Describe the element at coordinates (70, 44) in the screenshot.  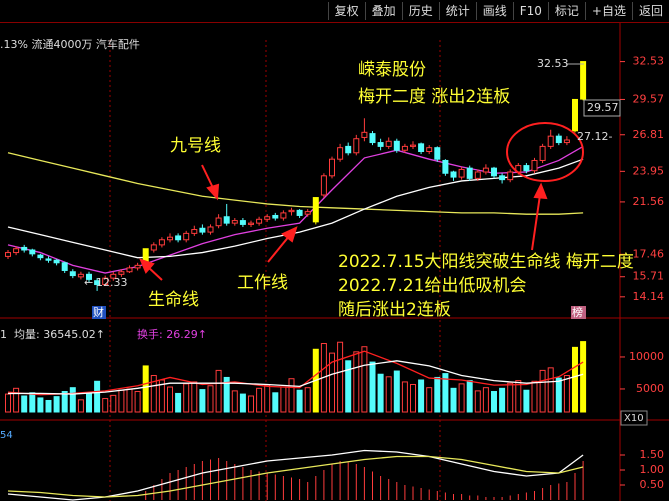
I see `stock-info: .13% 流通4000万 汽车配件` at that location.